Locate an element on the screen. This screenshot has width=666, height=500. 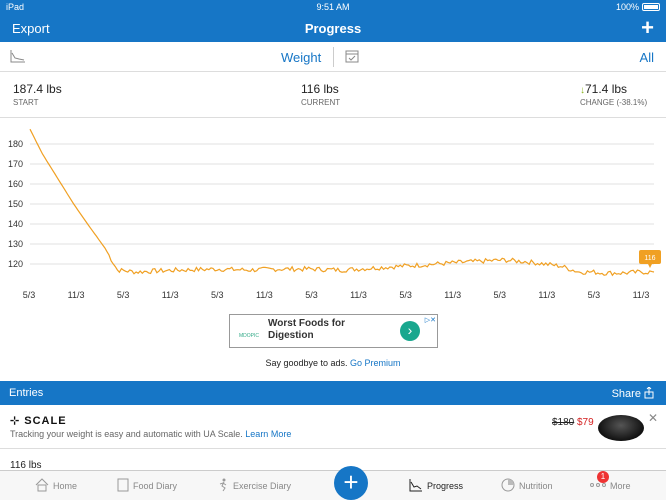
change-value: 71.4 lbs is located at coordinates (606, 89).